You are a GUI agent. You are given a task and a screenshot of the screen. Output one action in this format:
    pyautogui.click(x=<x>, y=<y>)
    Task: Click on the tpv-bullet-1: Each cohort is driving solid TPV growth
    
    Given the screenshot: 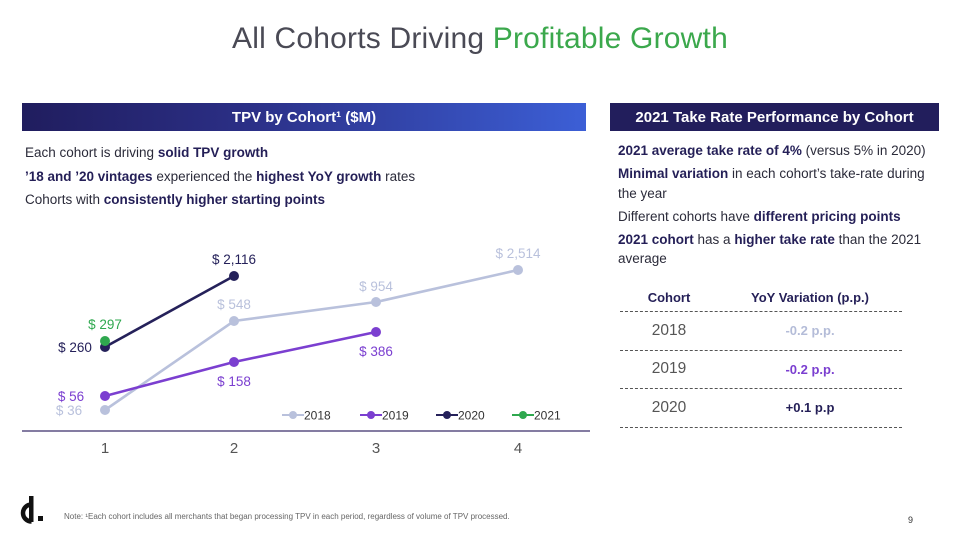 What is the action you would take?
    pyautogui.click(x=147, y=152)
    